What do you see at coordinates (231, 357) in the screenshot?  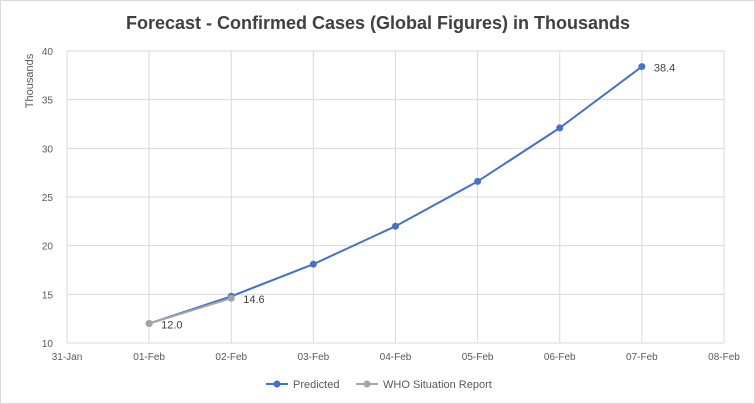 I see `x-tick-label: 02-Feb` at bounding box center [231, 357].